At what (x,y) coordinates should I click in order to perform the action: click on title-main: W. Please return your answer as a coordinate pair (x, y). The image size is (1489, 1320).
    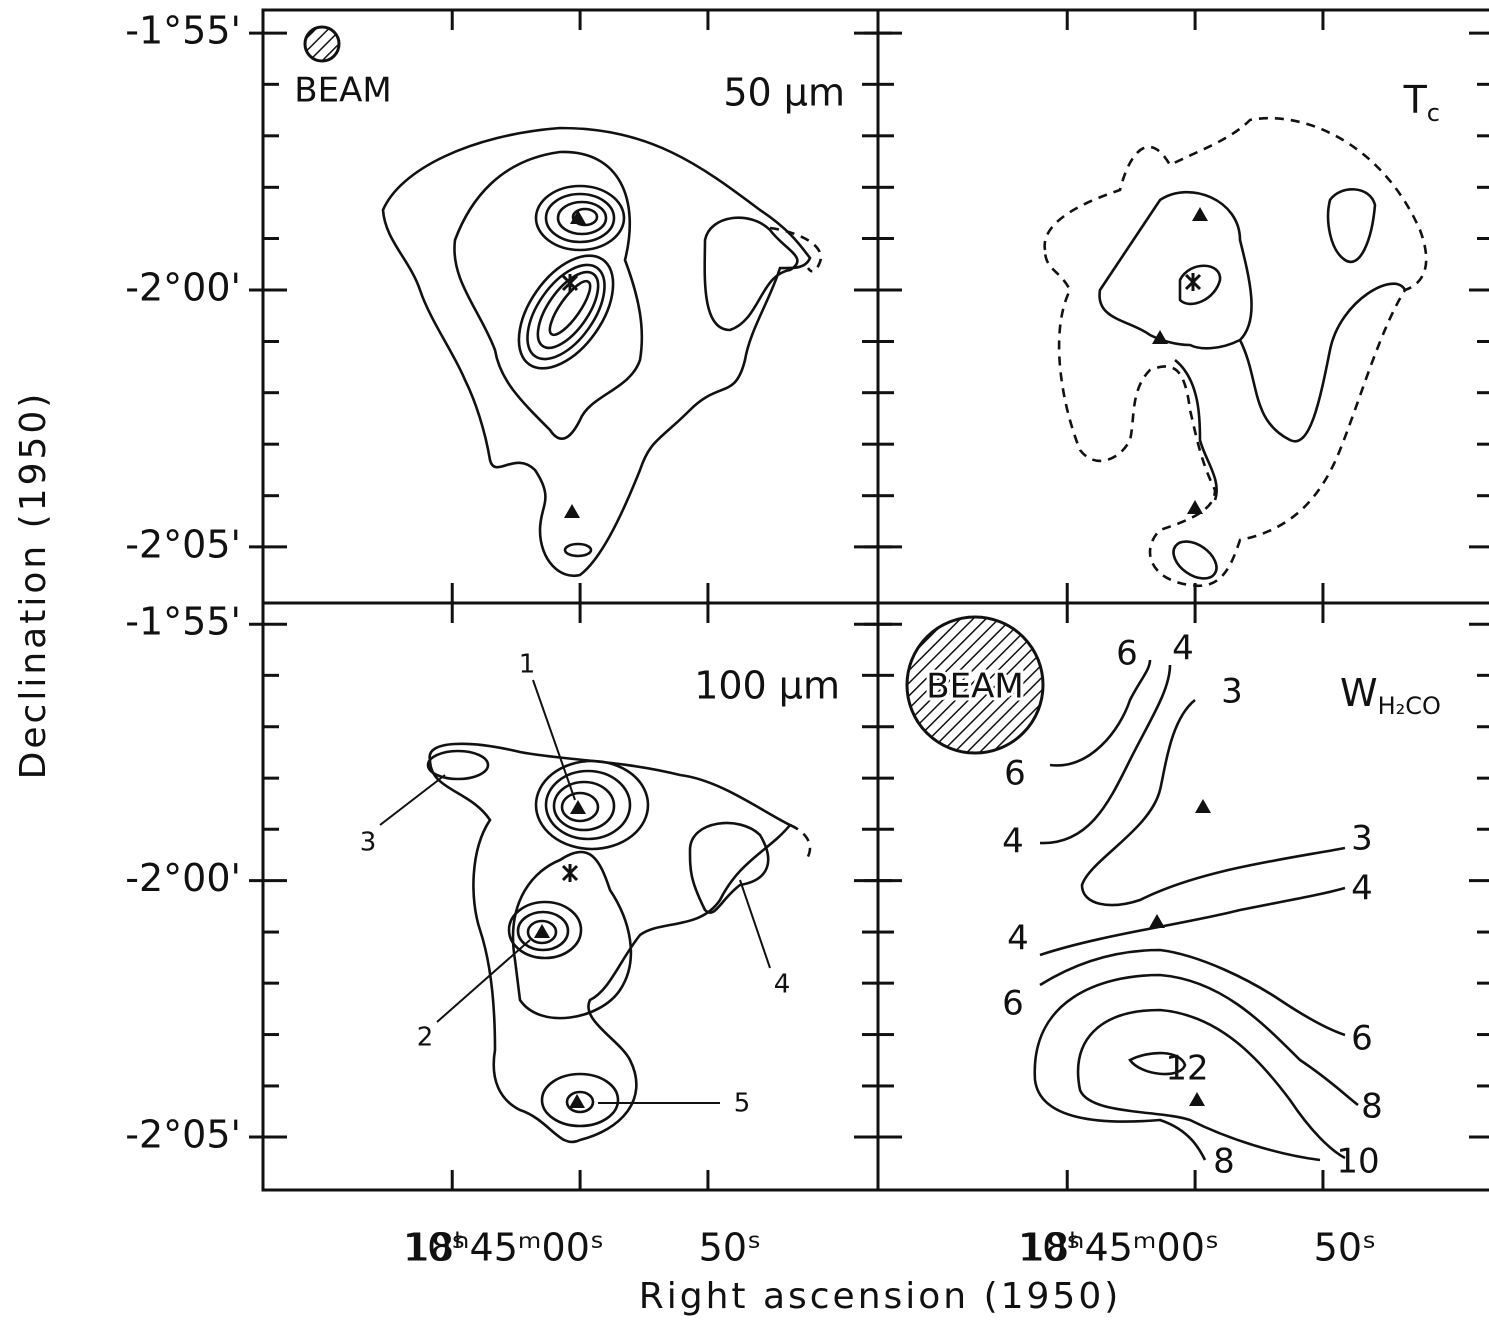
    Looking at the image, I should click on (1359, 693).